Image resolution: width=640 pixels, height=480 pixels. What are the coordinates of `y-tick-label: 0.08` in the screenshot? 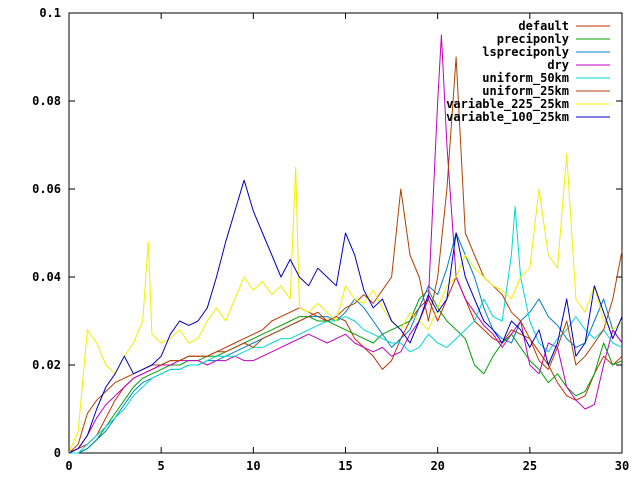 It's located at (46, 101).